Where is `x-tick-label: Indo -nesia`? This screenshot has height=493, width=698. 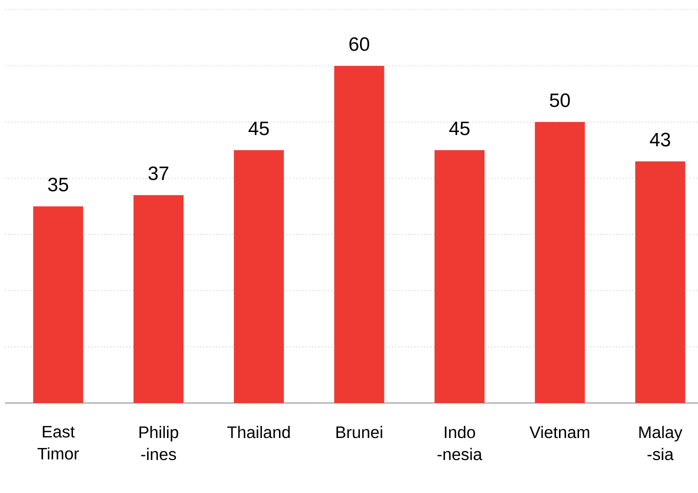
x-tick-label: Indo -nesia is located at coordinates (460, 443).